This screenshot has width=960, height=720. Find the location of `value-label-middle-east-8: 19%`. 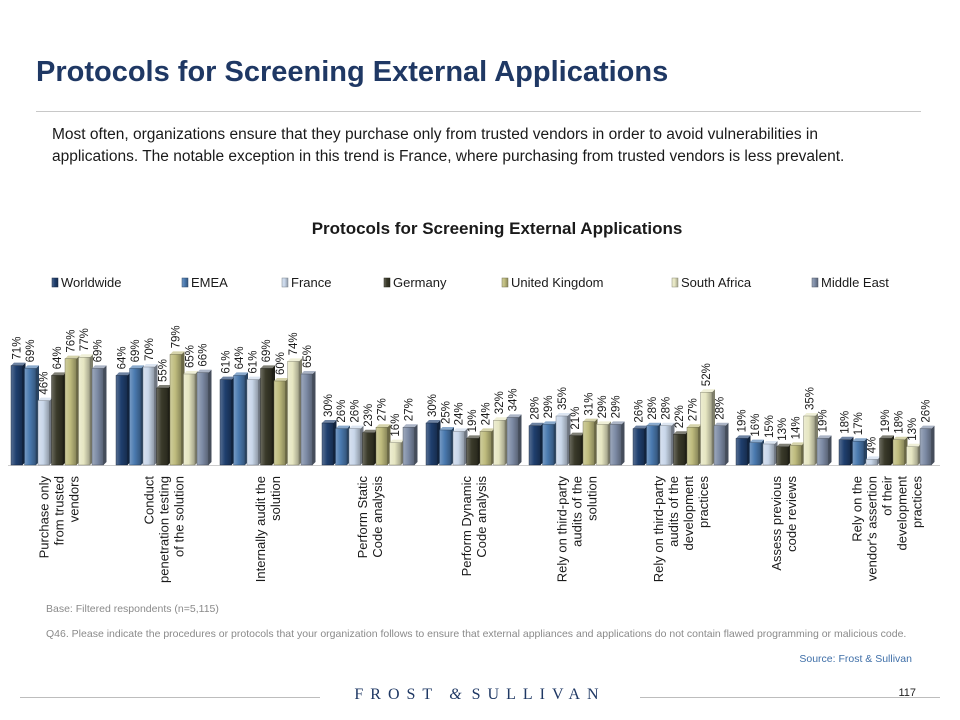

value-label-middle-east-8: 19% is located at coordinates (824, 420).